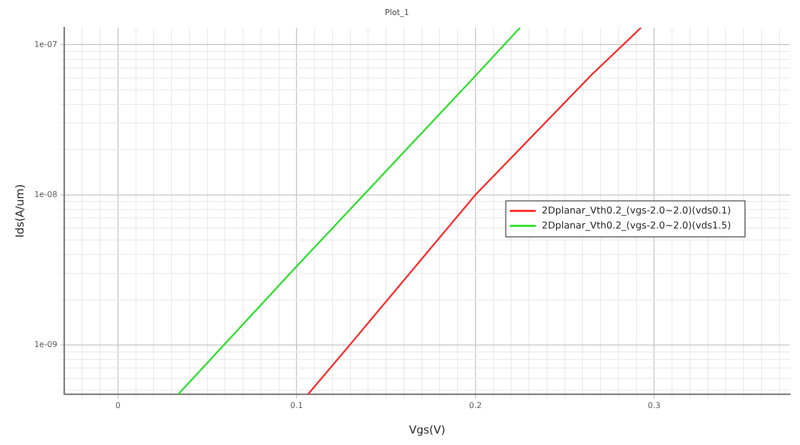 Image resolution: width=800 pixels, height=445 pixels. I want to click on y-tick-label: 1e-09, so click(46, 345).